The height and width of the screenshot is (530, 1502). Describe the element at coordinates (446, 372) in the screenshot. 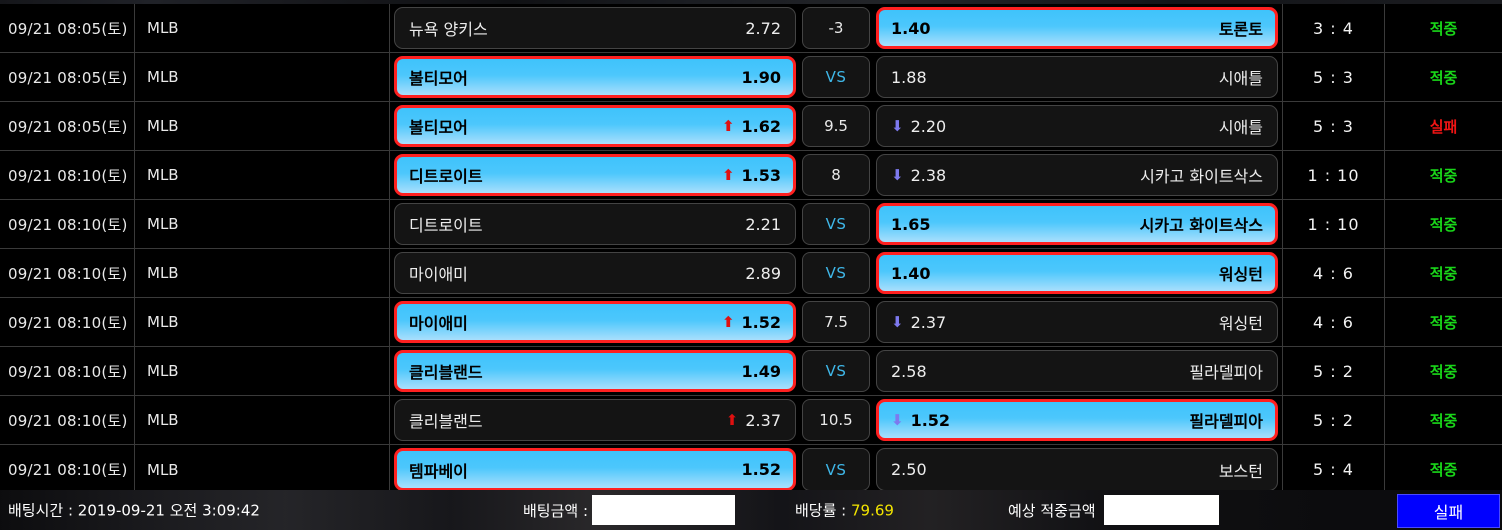

I see `home-team-name: 클리블랜드` at that location.